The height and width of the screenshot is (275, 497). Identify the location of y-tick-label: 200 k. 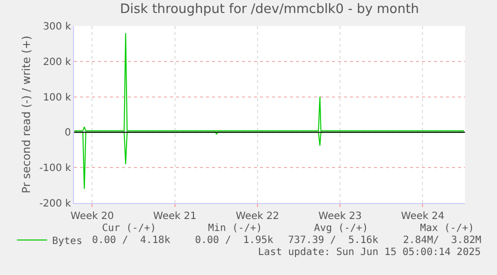
(57, 62).